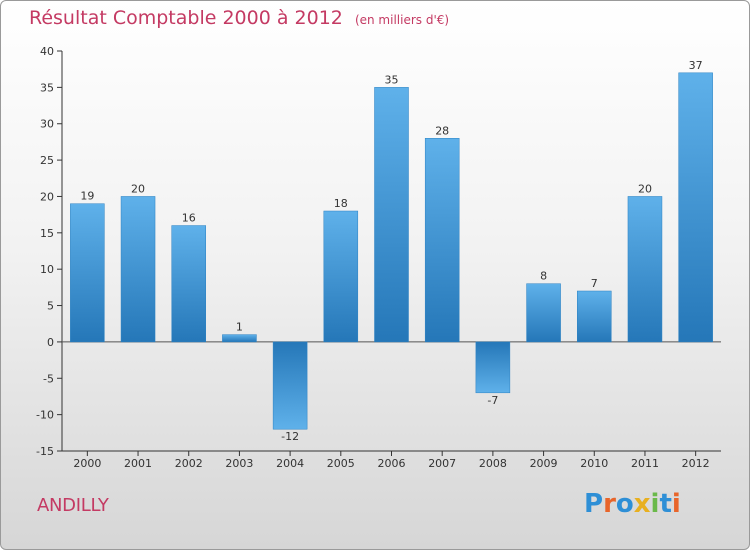 The image size is (750, 550). I want to click on logo-letter: P, so click(594, 504).